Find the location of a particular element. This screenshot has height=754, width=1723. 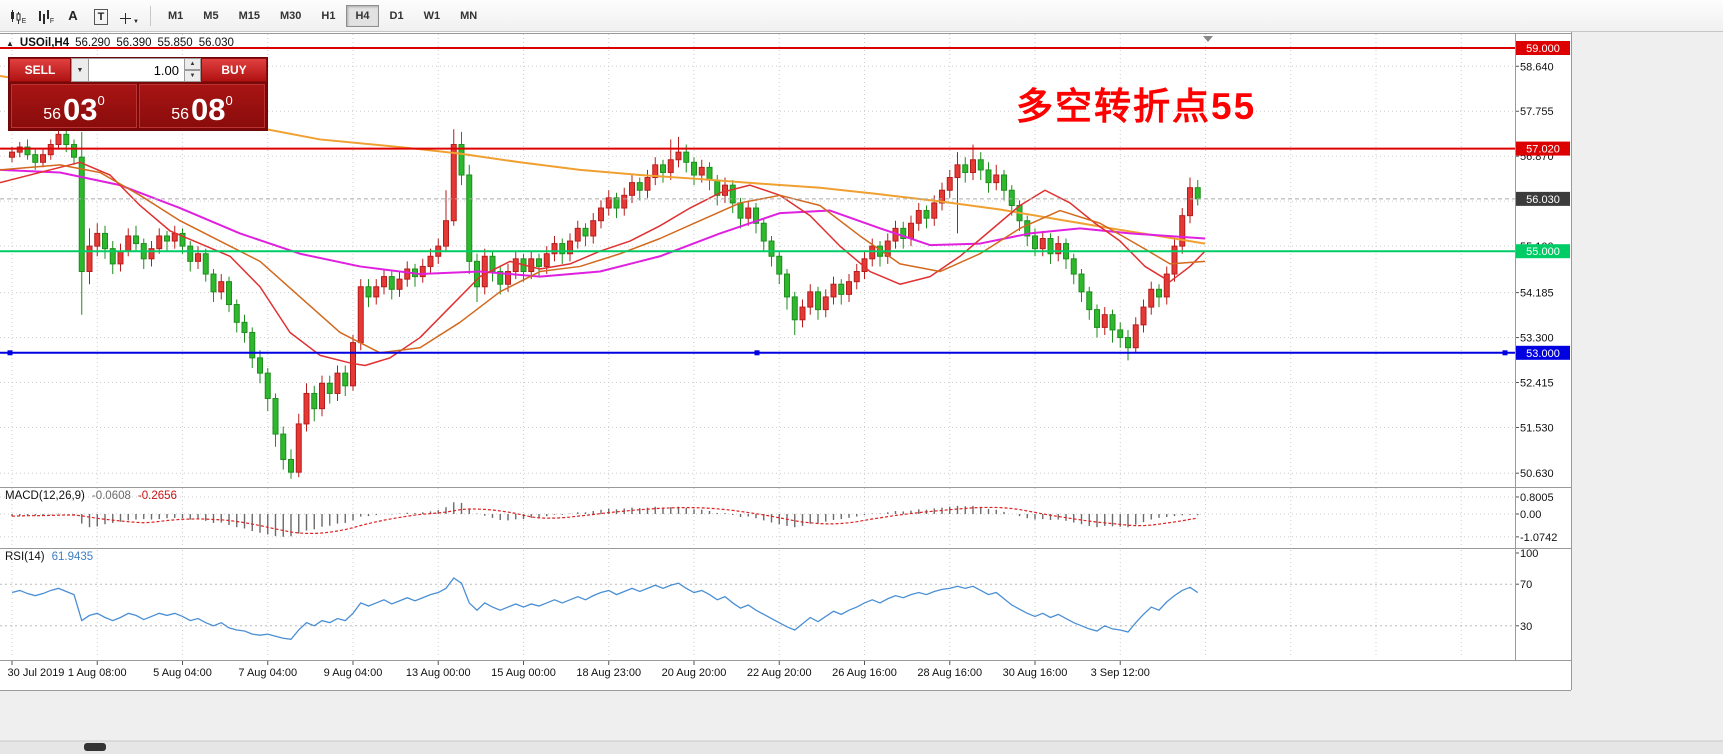

buy-price-prefix: 56 is located at coordinates (180, 114).